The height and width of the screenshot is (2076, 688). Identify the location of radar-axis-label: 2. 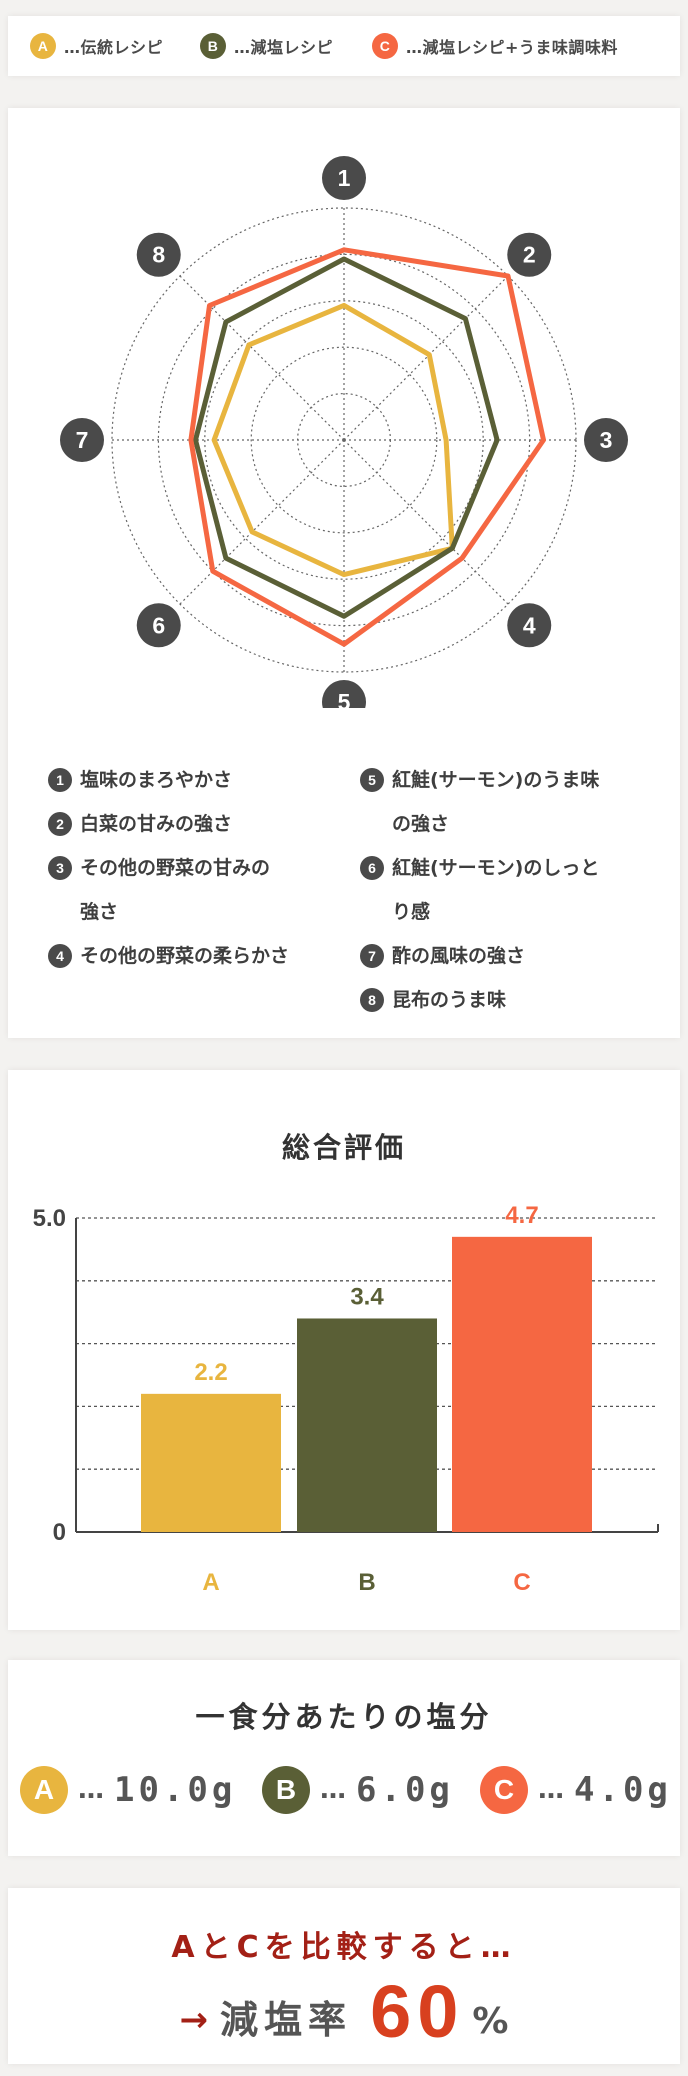
(529, 255).